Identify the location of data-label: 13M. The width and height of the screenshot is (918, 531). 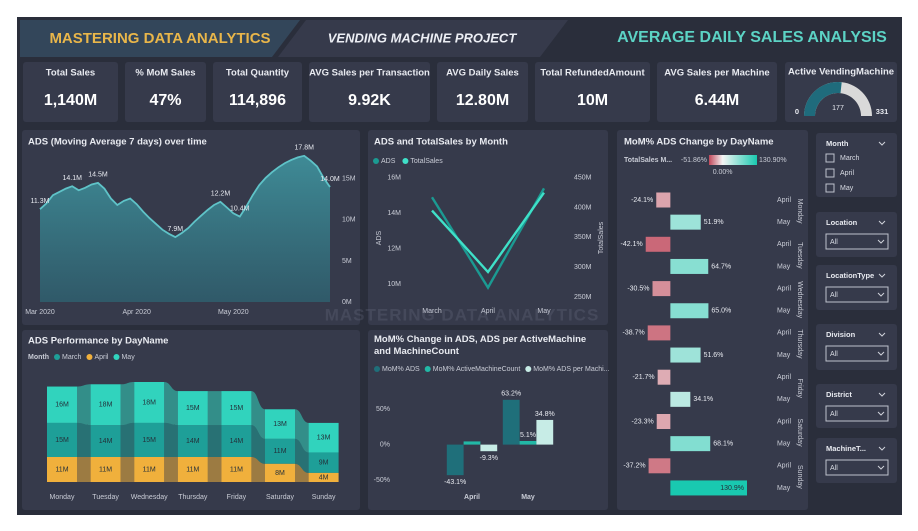
(280, 424).